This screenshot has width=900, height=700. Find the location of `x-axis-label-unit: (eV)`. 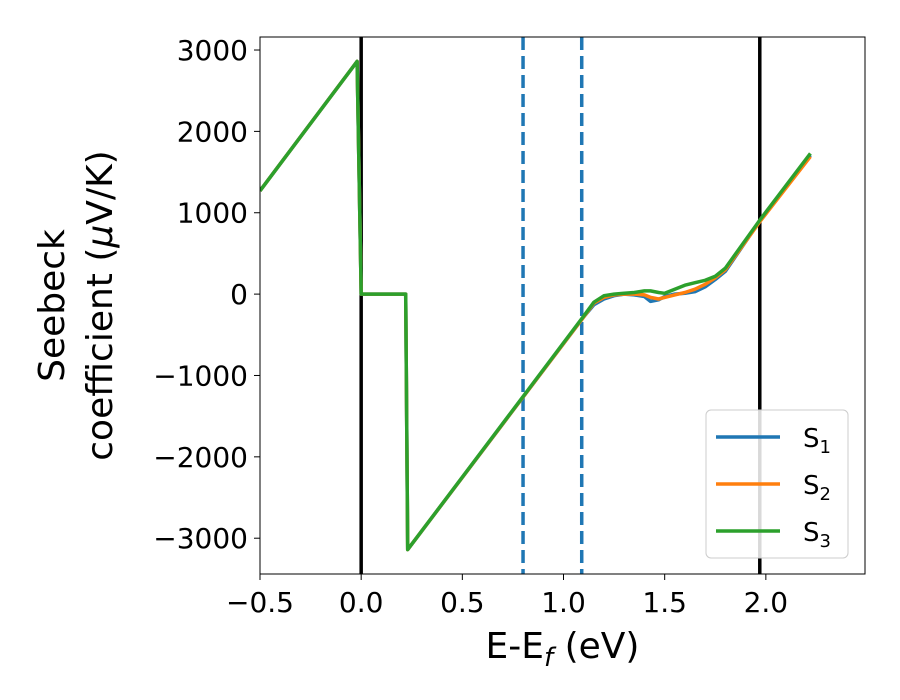

x-axis-label-unit: (eV) is located at coordinates (596, 646).